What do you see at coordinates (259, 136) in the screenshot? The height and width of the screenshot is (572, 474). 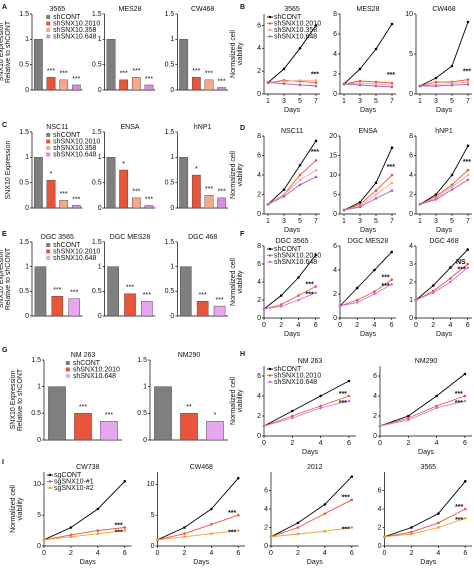 I see `y-tick-label: 8` at bounding box center [259, 136].